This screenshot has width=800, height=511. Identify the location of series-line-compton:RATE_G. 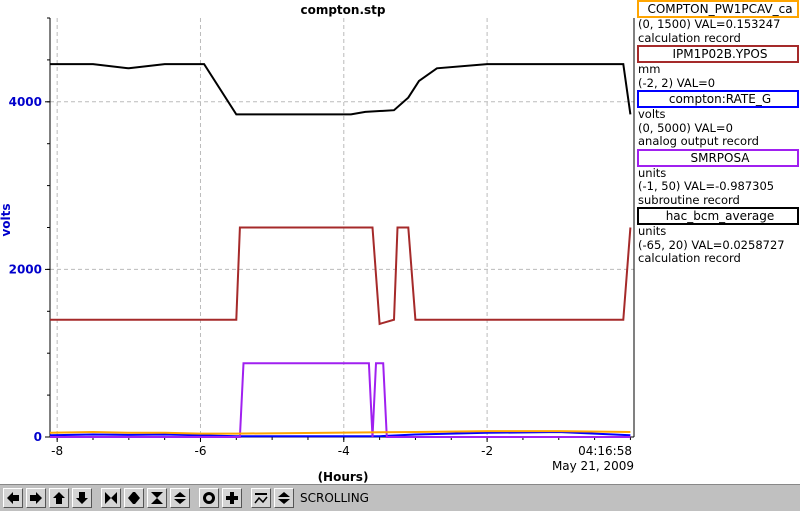
(340, 434).